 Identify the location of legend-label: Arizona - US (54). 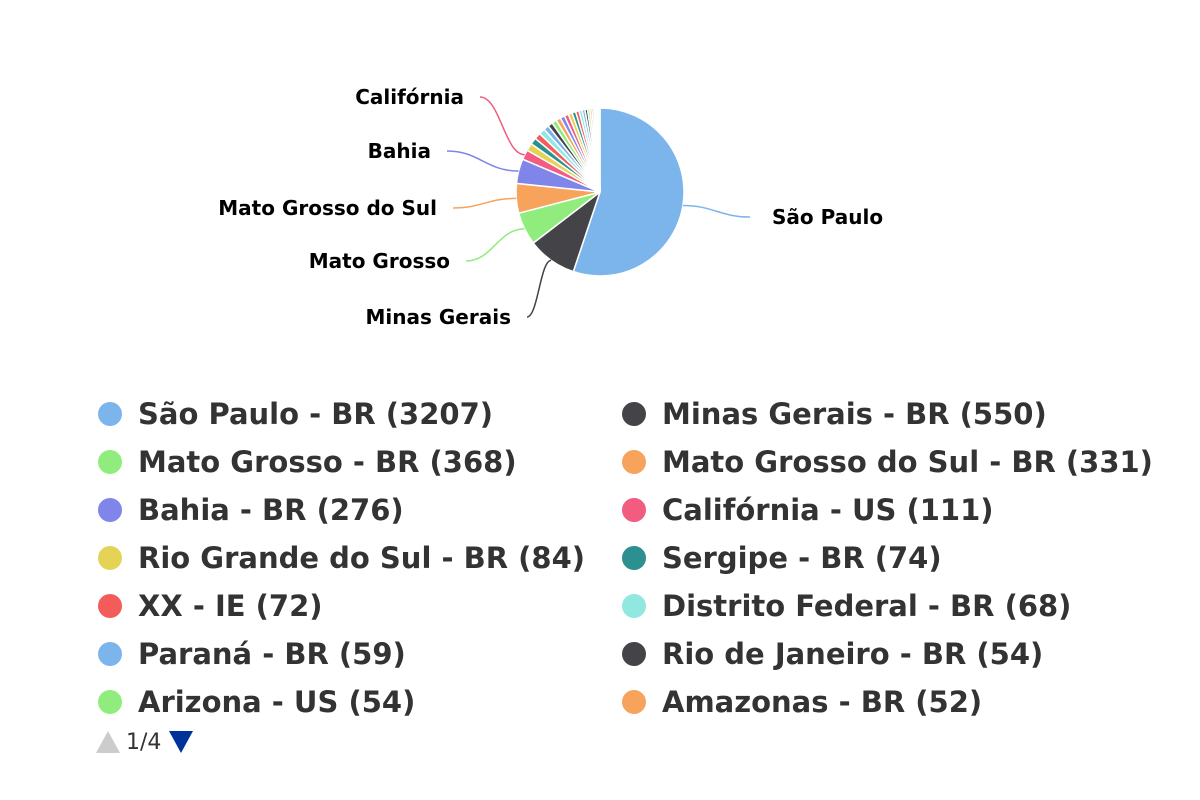
(277, 702).